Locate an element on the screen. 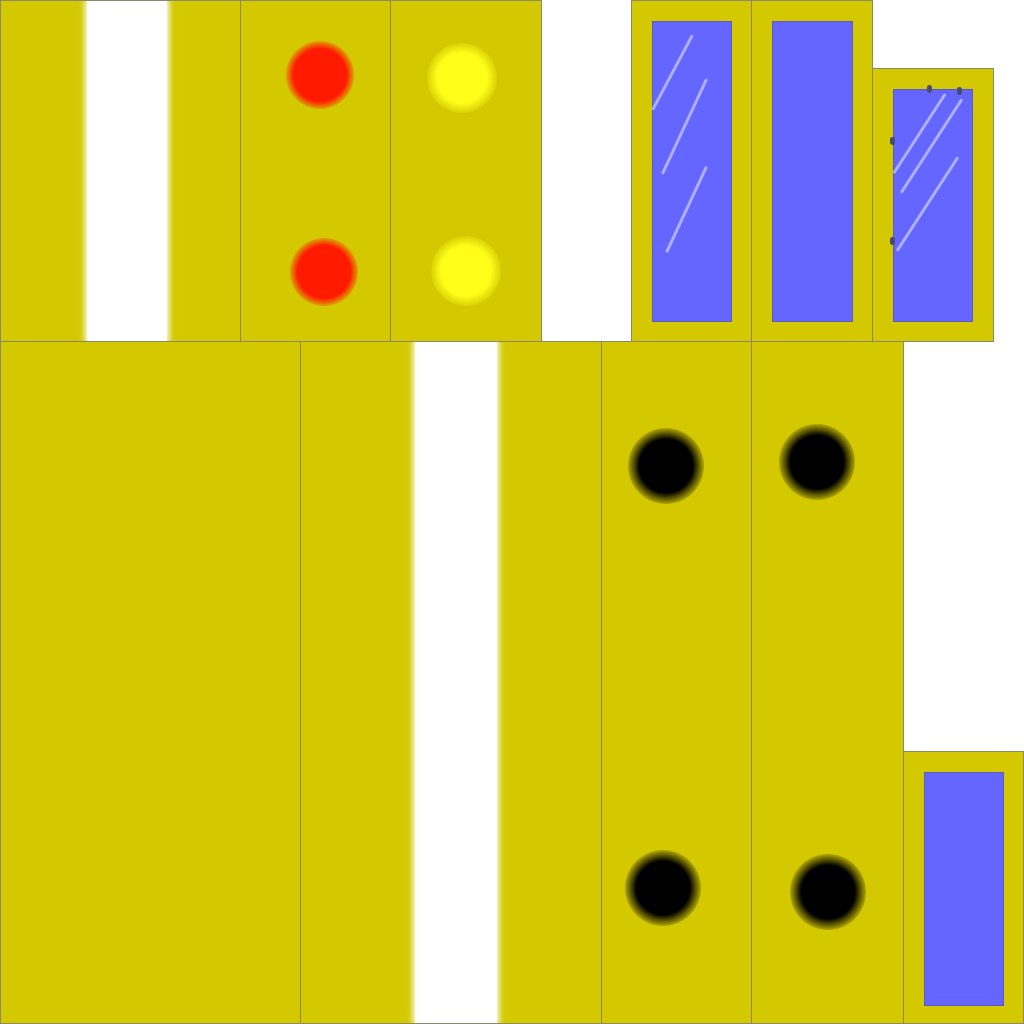  door-window-tile is located at coordinates (933, 205).